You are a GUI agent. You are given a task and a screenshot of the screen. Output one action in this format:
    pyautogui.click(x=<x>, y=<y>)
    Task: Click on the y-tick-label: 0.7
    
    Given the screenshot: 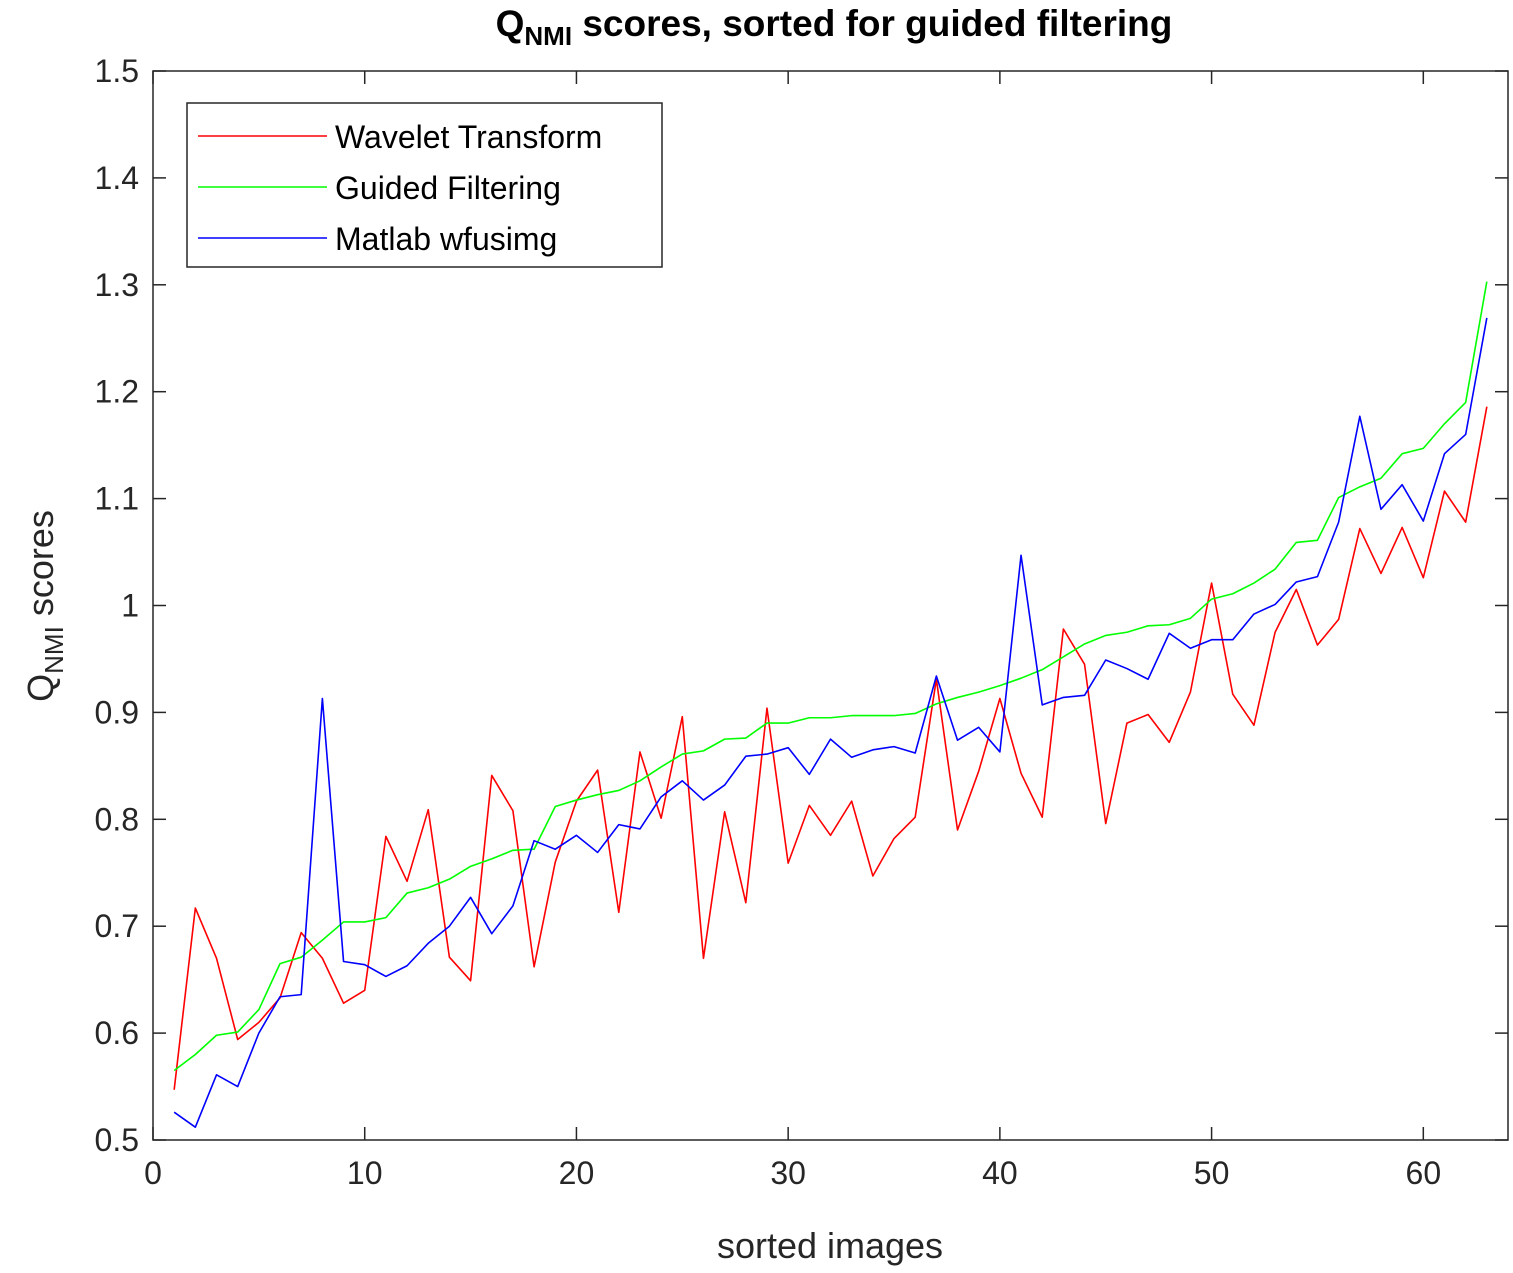 What is the action you would take?
    pyautogui.click(x=117, y=926)
    